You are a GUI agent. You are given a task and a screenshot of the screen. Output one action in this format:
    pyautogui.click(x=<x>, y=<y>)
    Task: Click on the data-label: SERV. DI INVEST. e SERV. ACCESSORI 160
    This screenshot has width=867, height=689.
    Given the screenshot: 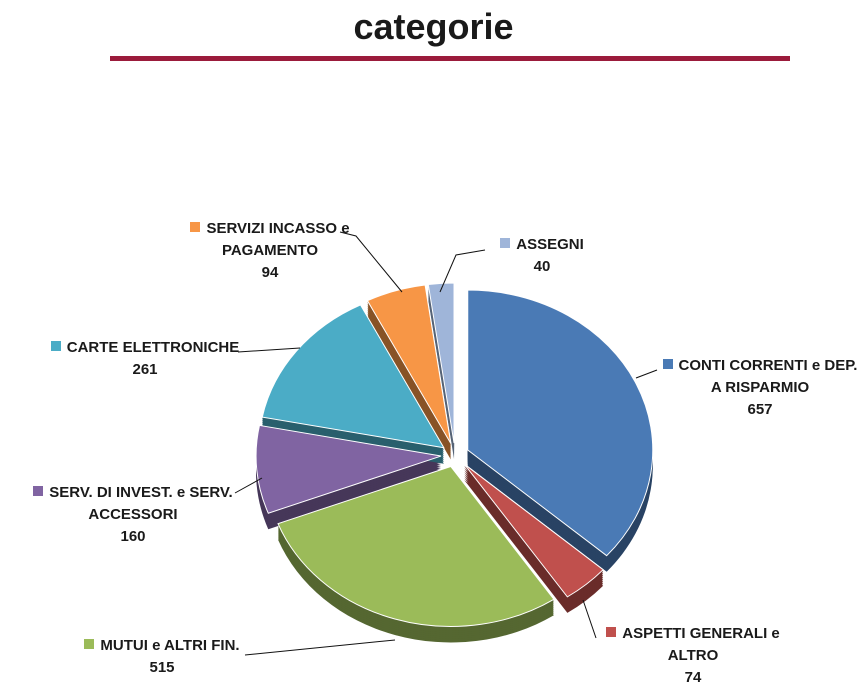 What is the action you would take?
    pyautogui.click(x=133, y=515)
    